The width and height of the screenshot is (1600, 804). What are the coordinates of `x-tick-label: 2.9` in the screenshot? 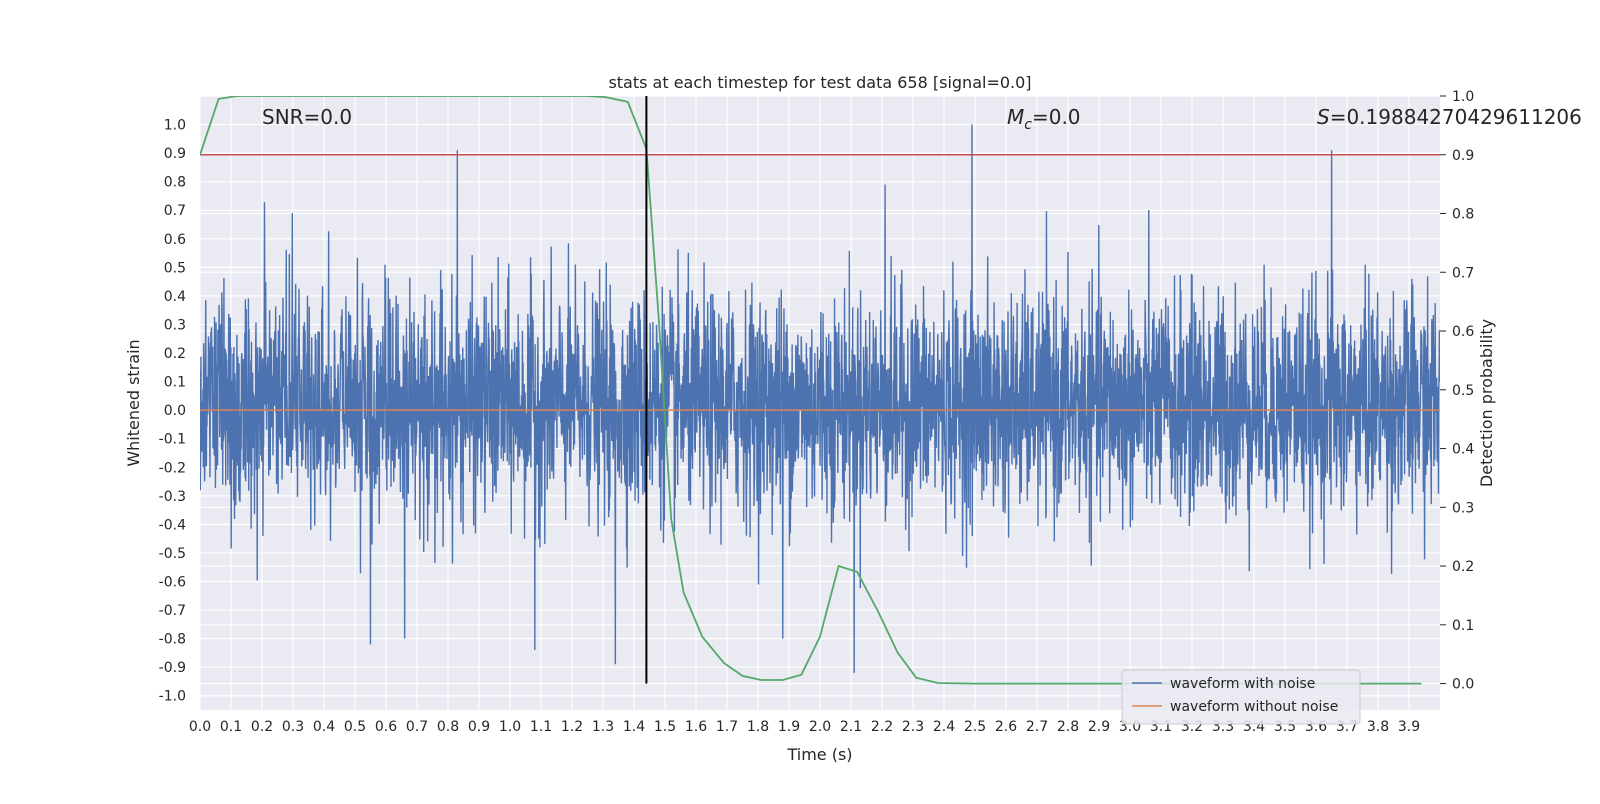 It's located at (1099, 727).